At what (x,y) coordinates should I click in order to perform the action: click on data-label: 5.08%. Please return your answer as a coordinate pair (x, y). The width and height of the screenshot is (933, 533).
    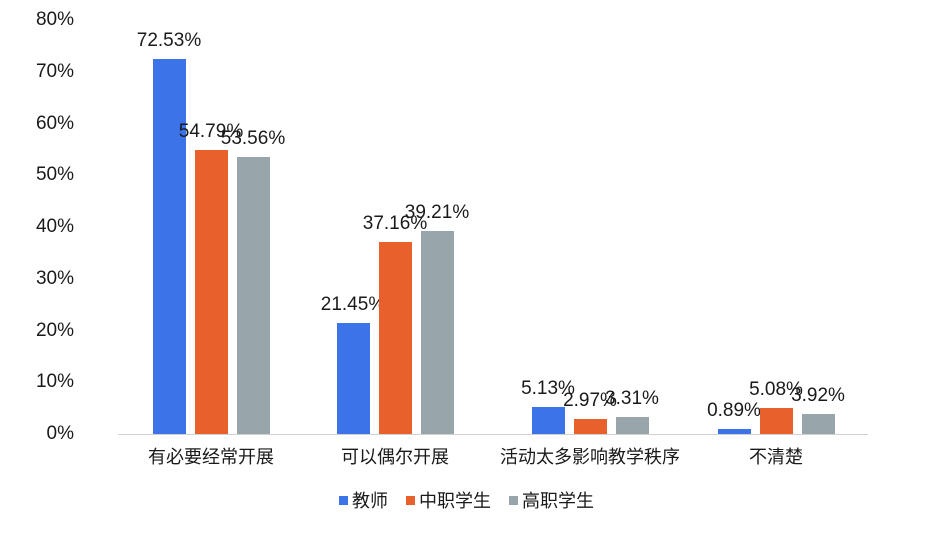
    Looking at the image, I should click on (776, 389).